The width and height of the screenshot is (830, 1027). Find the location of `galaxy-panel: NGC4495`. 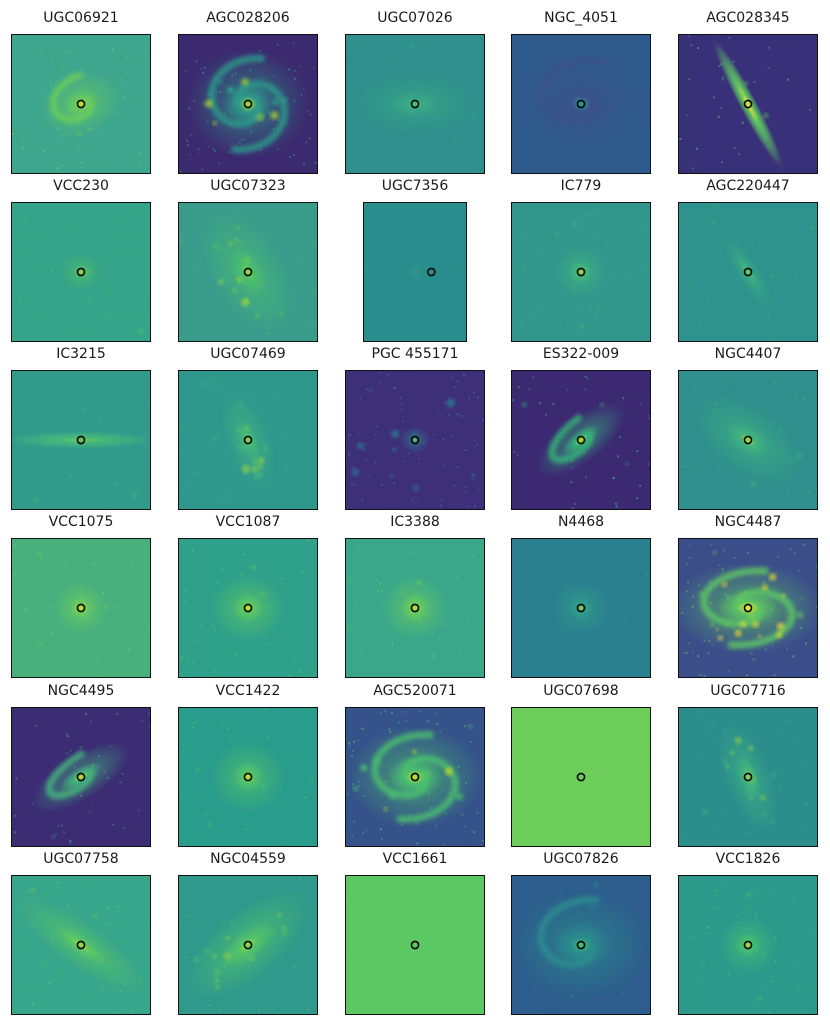

galaxy-panel: NGC4495 is located at coordinates (81, 765).